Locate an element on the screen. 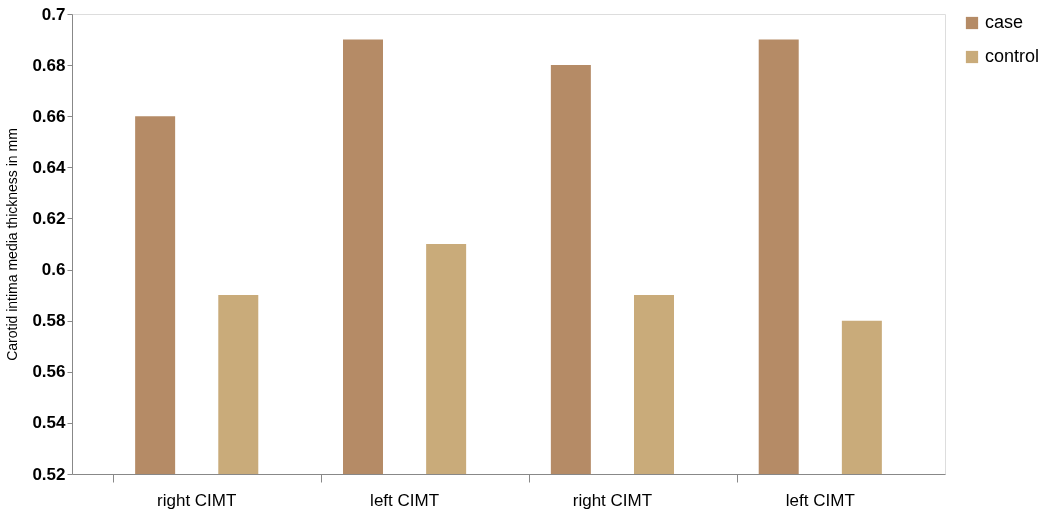 This screenshot has height=523, width=1055. y-tick-label: 0.6 is located at coordinates (53, 270).